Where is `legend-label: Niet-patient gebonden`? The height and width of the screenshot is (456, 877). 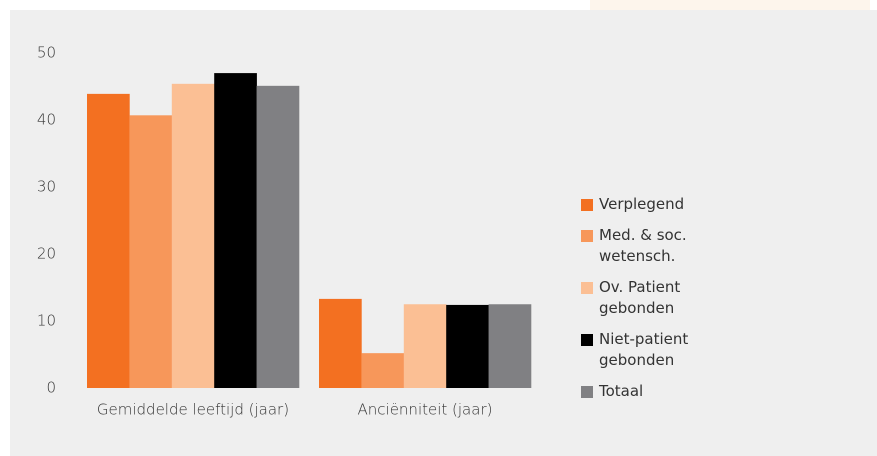
legend-label: Niet-patient gebonden is located at coordinates (644, 349).